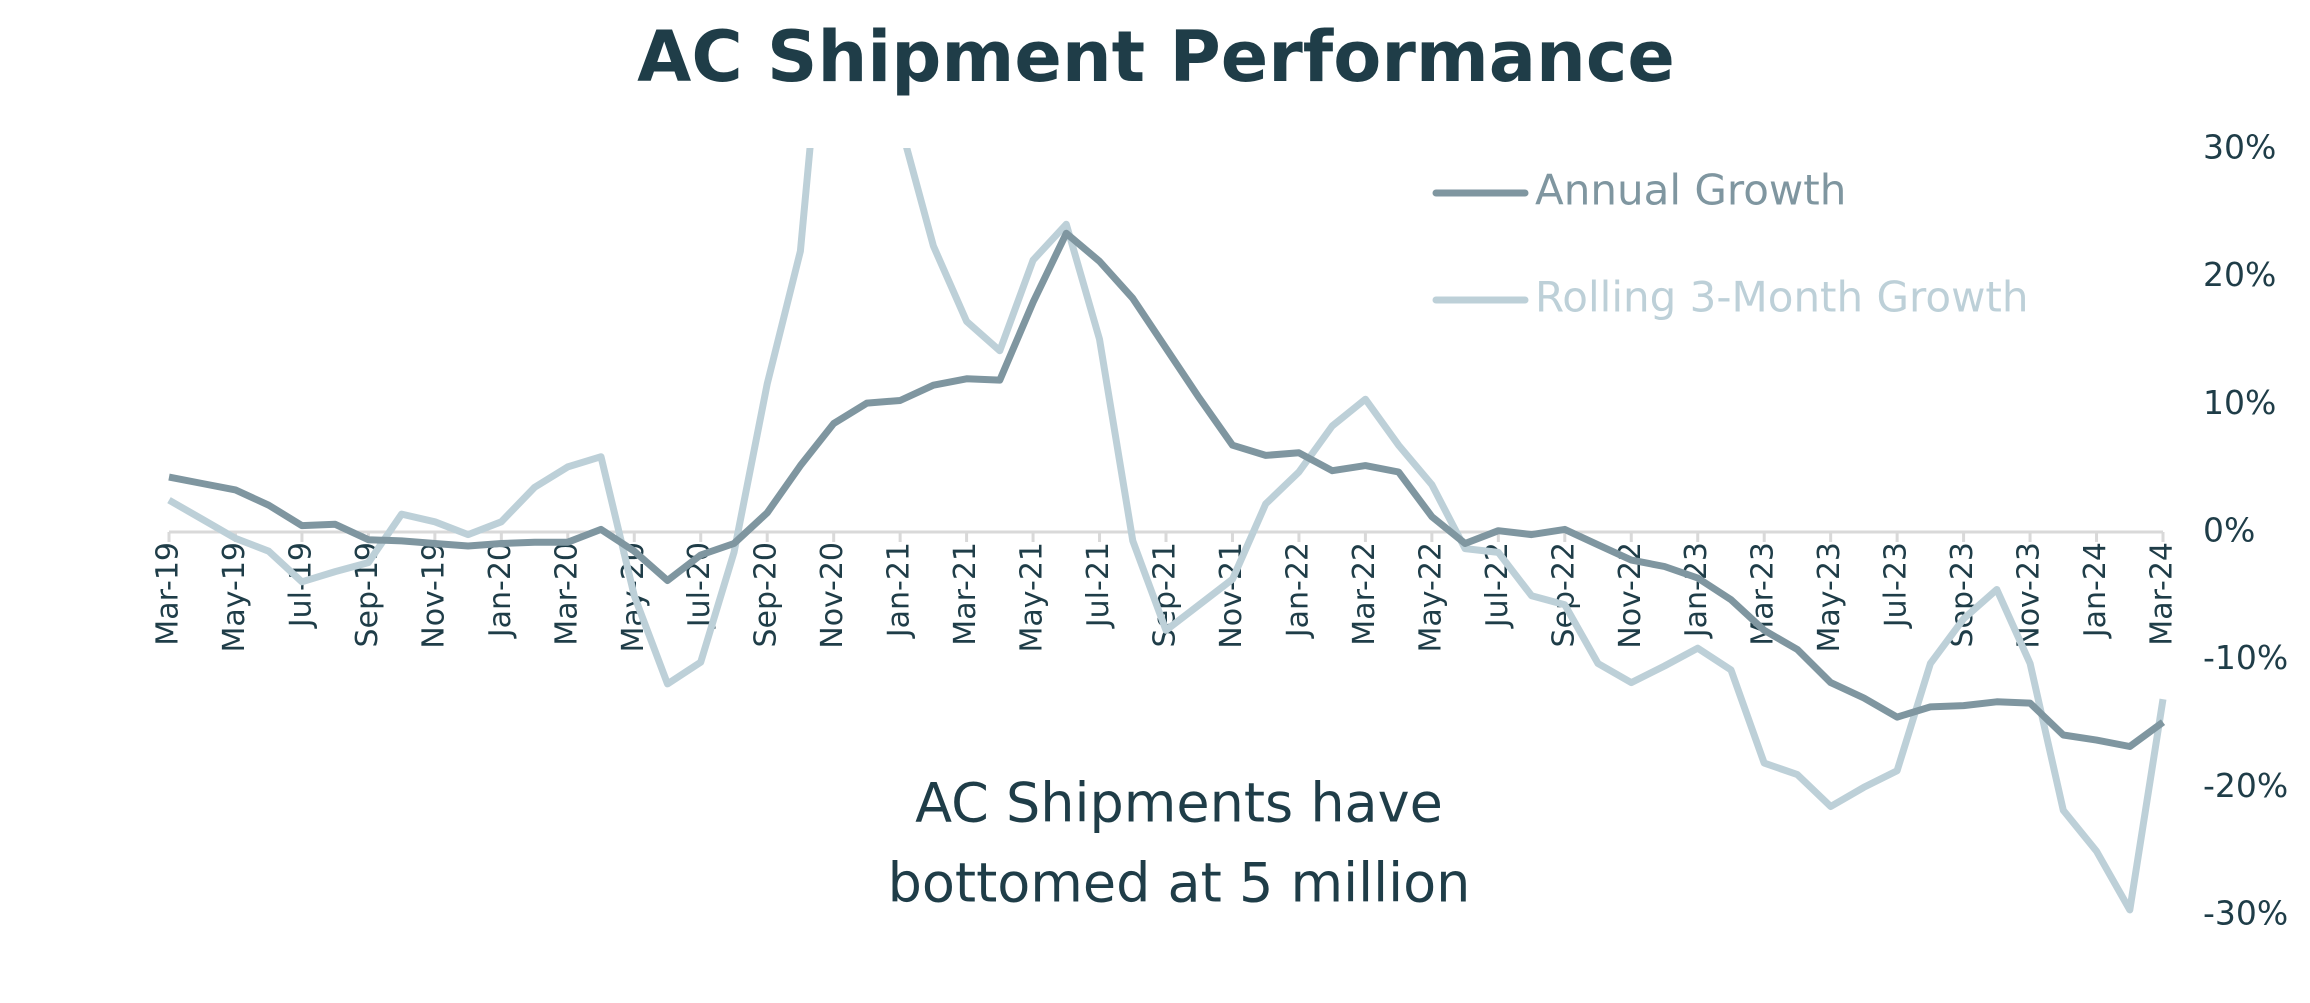  Describe the element at coordinates (1032, 597) in the screenshot. I see `x-tick-label: May-21` at that location.